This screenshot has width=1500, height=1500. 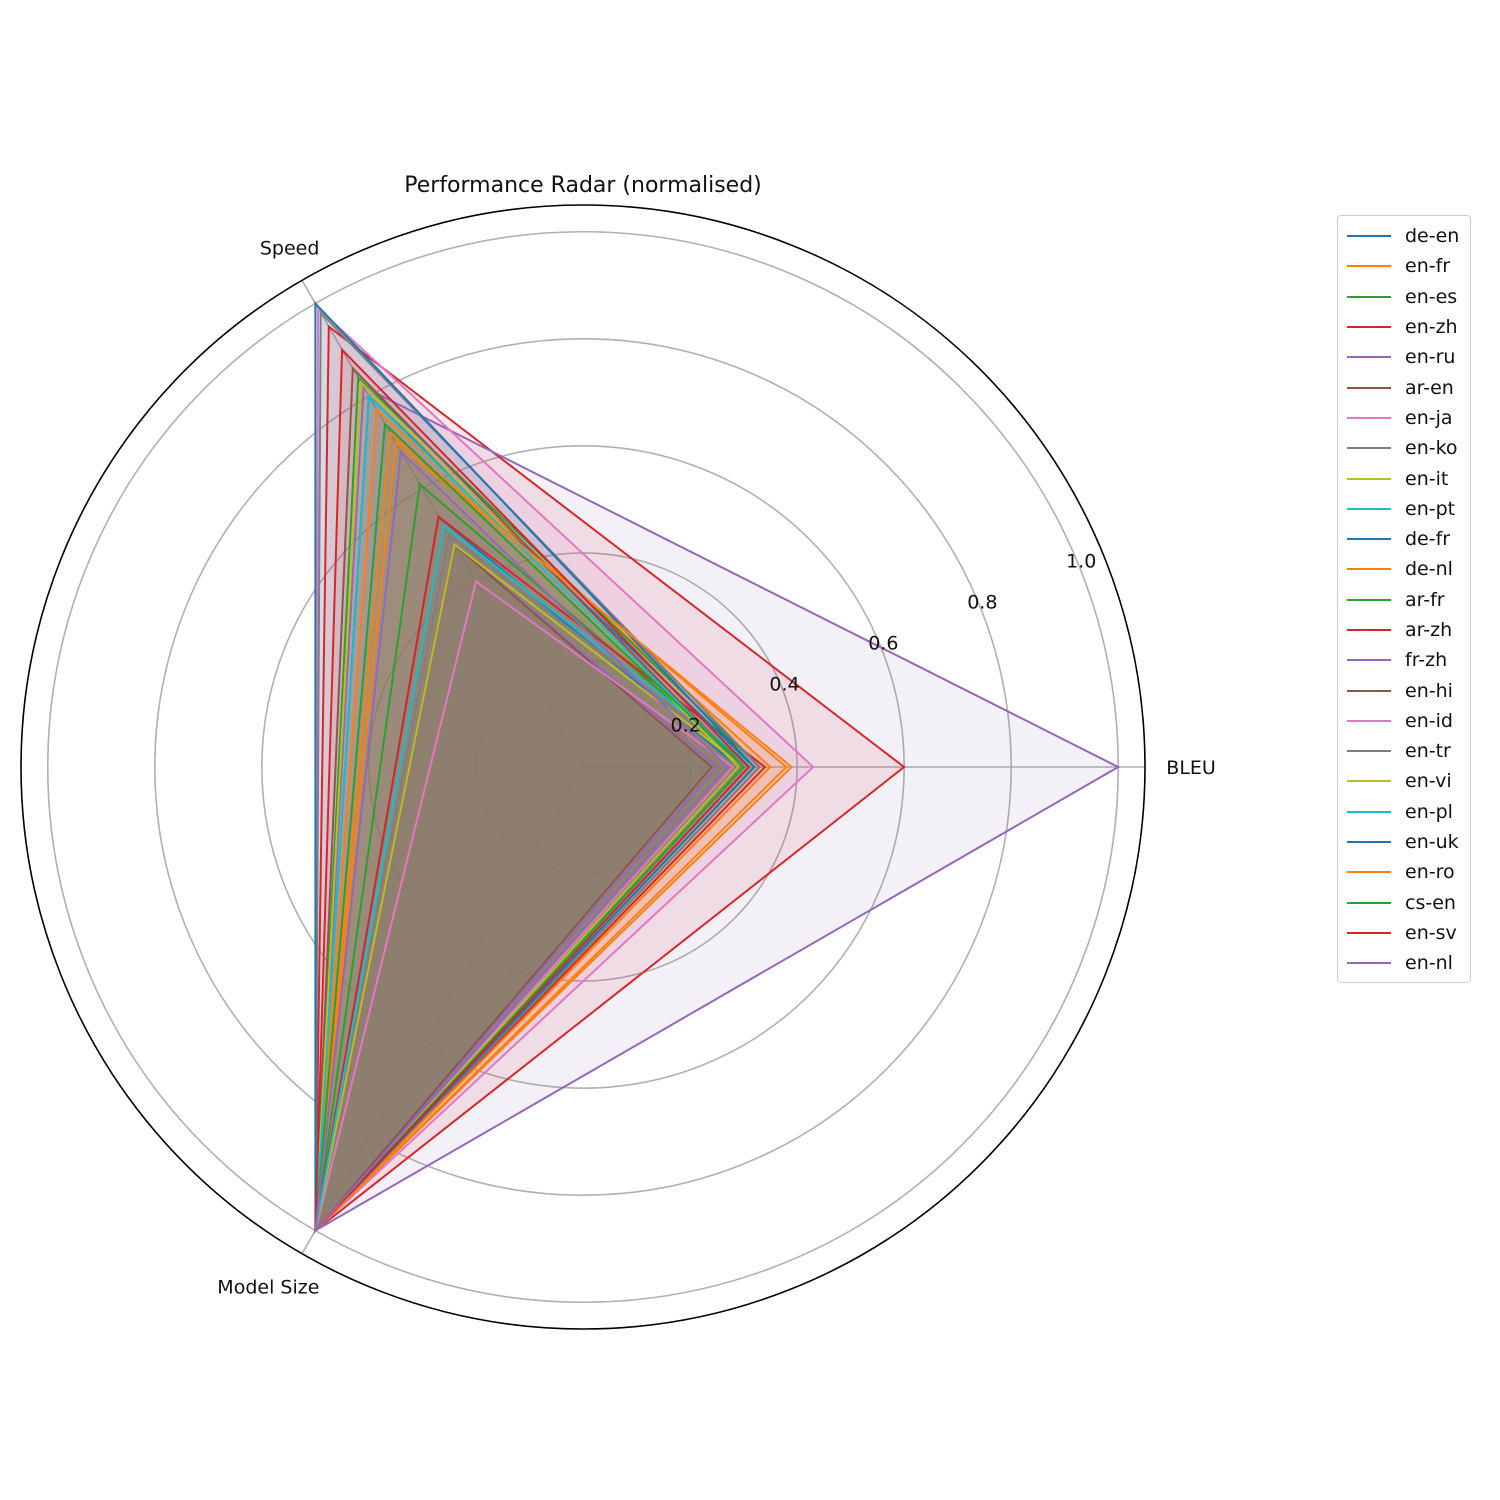 I want to click on r-tick-label: 0.6, so click(x=883, y=644).